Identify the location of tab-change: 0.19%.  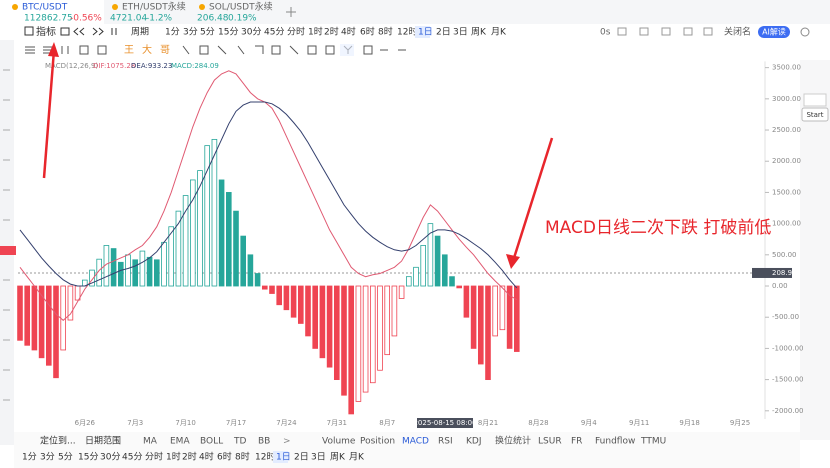
(242, 19).